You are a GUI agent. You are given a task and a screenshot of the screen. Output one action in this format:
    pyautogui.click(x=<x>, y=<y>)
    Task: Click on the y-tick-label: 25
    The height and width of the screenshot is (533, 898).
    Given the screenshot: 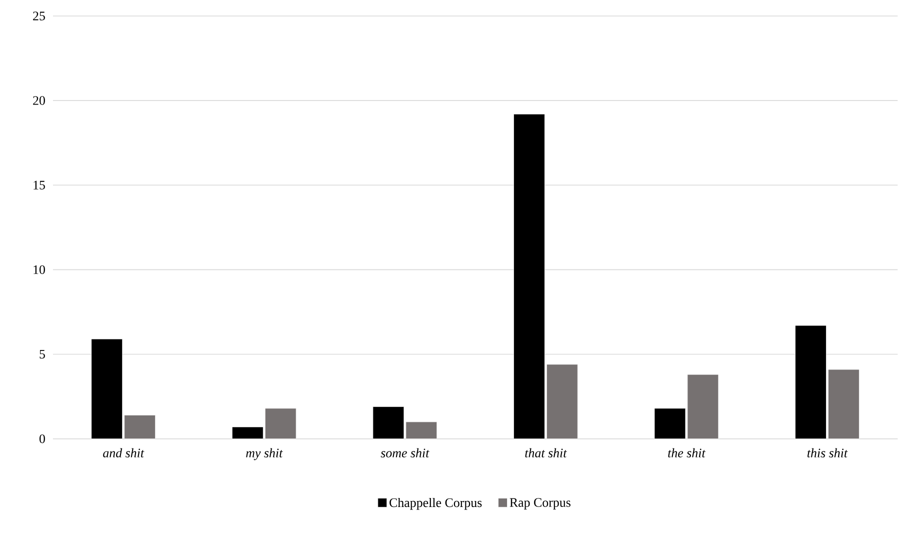 What is the action you would take?
    pyautogui.click(x=39, y=16)
    